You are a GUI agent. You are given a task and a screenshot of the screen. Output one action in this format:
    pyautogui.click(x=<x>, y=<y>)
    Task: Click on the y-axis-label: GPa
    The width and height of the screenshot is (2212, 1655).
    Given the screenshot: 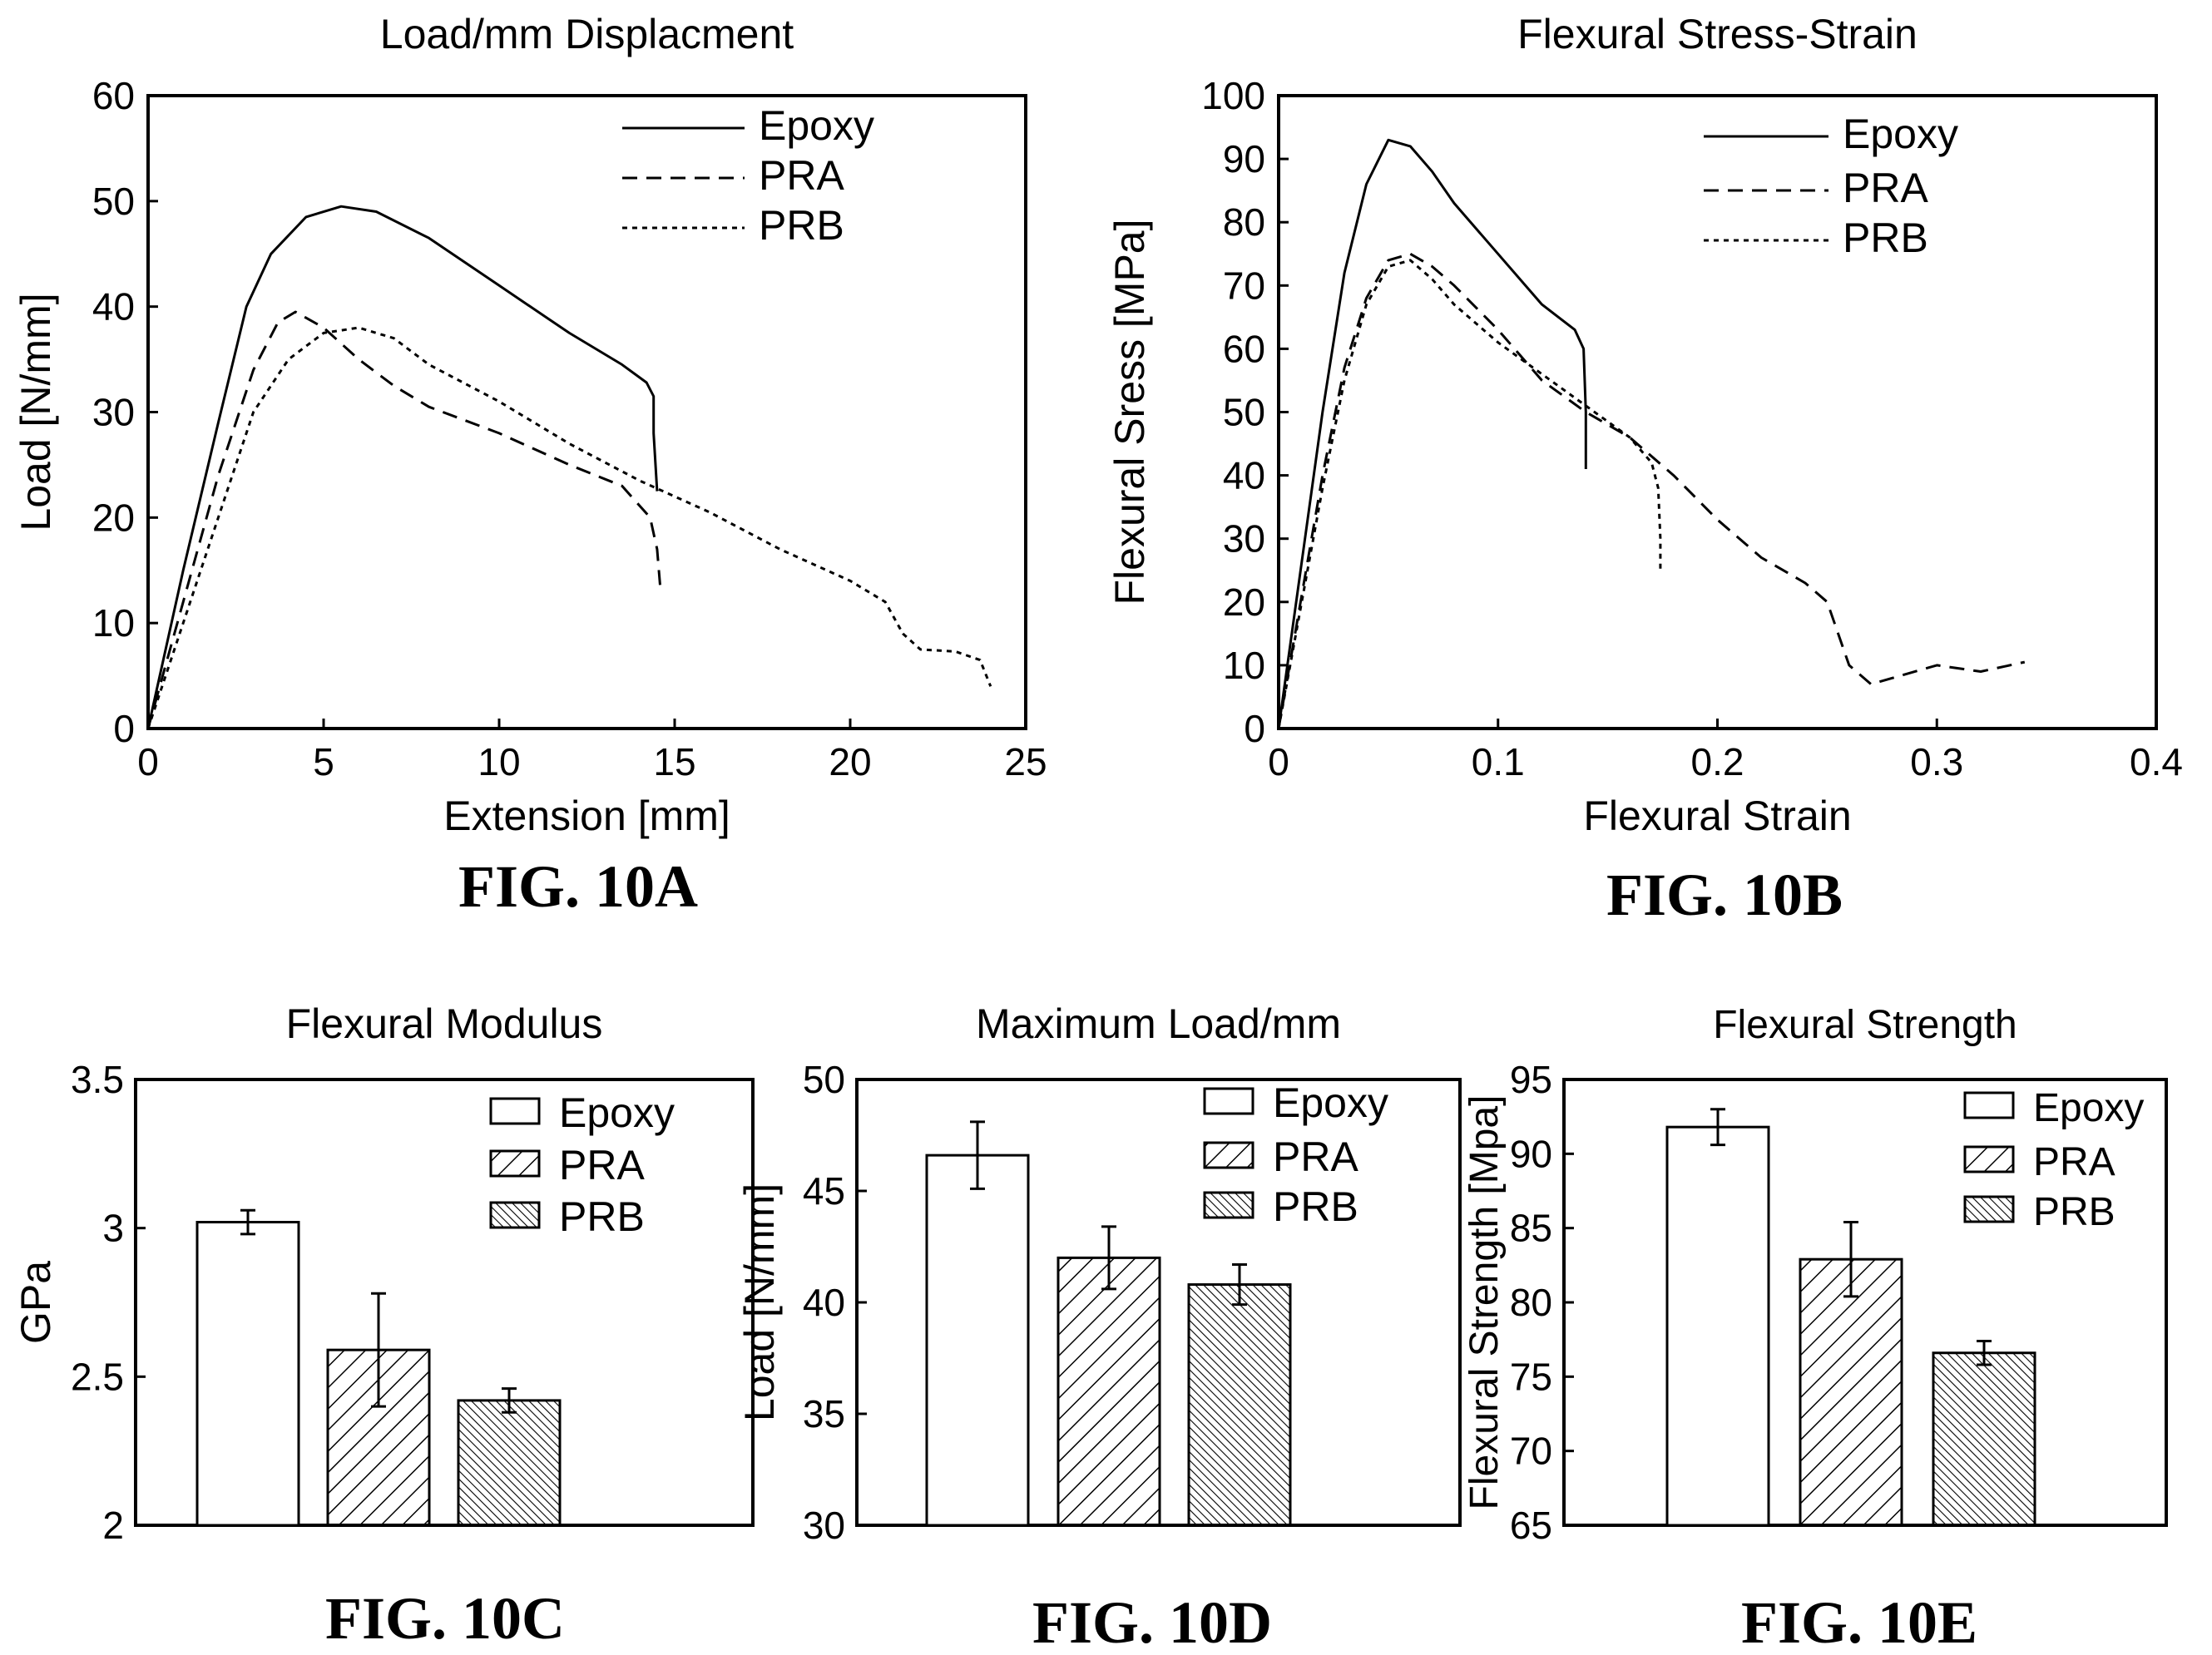 What is the action you would take?
    pyautogui.click(x=35, y=1302)
    